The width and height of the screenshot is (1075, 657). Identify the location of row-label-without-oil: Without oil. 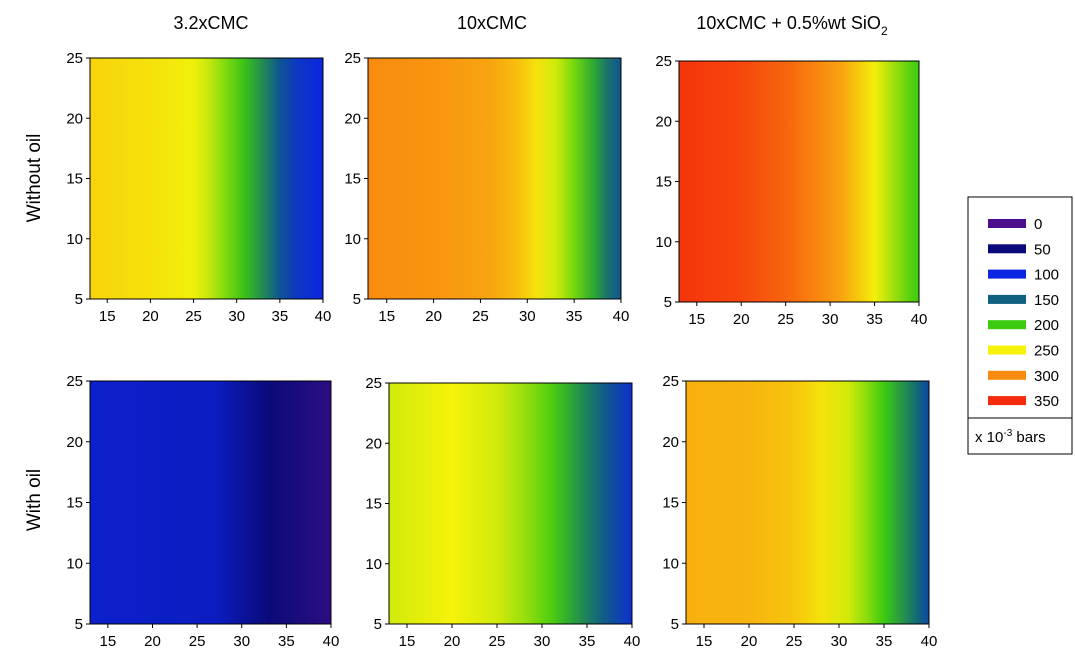
(34, 178).